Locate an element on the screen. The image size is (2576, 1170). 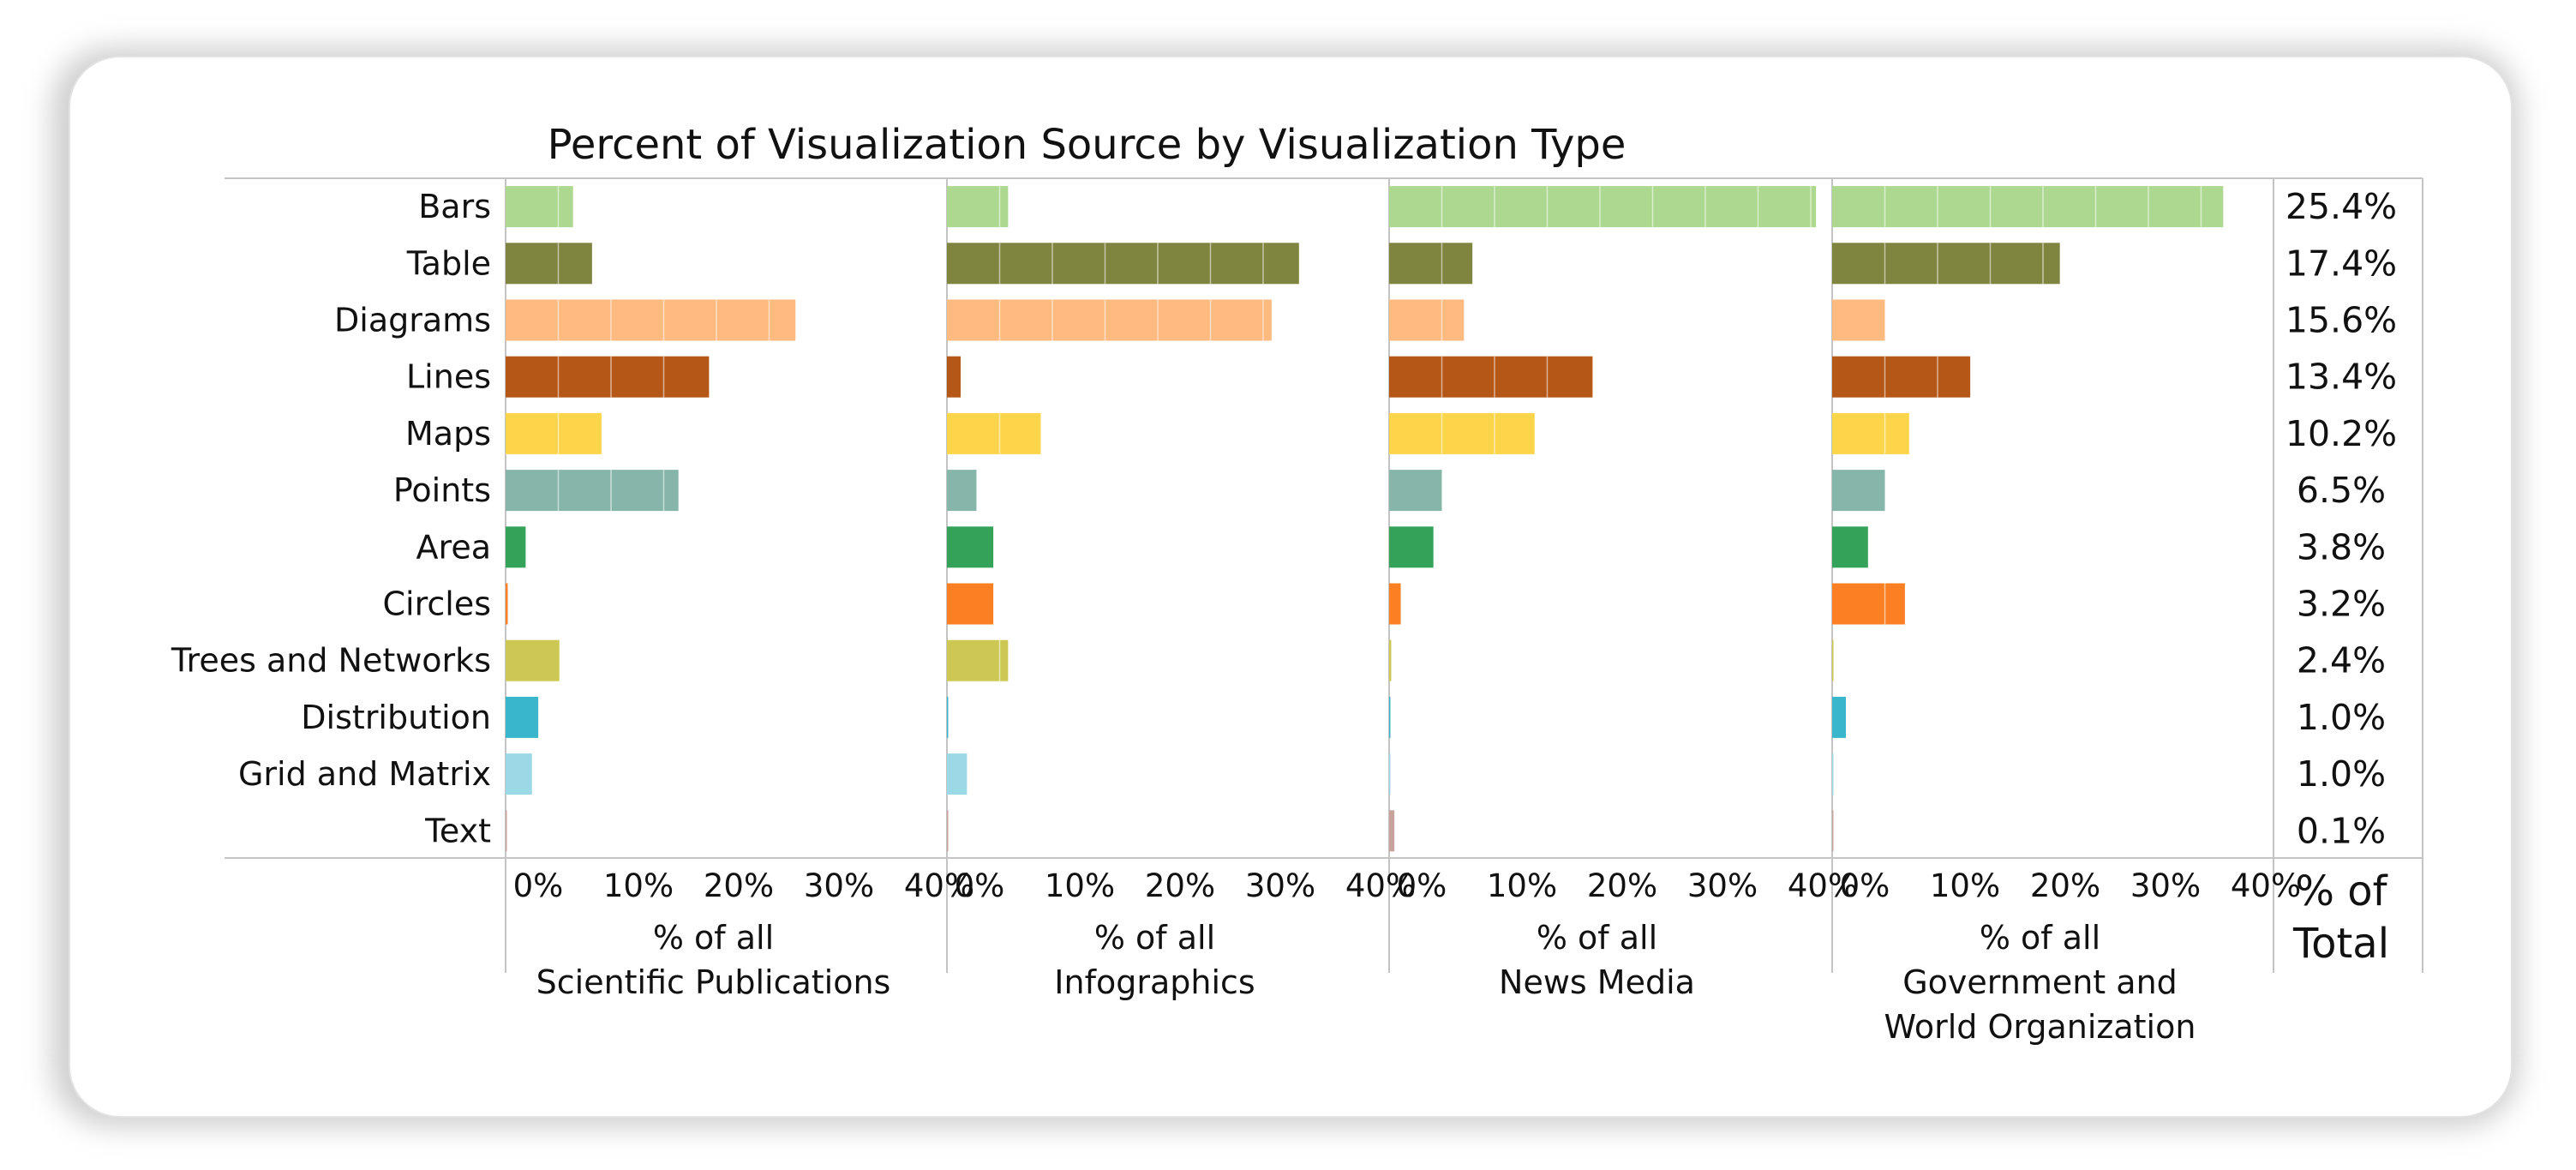
total-value: 15.6% is located at coordinates (2341, 320).